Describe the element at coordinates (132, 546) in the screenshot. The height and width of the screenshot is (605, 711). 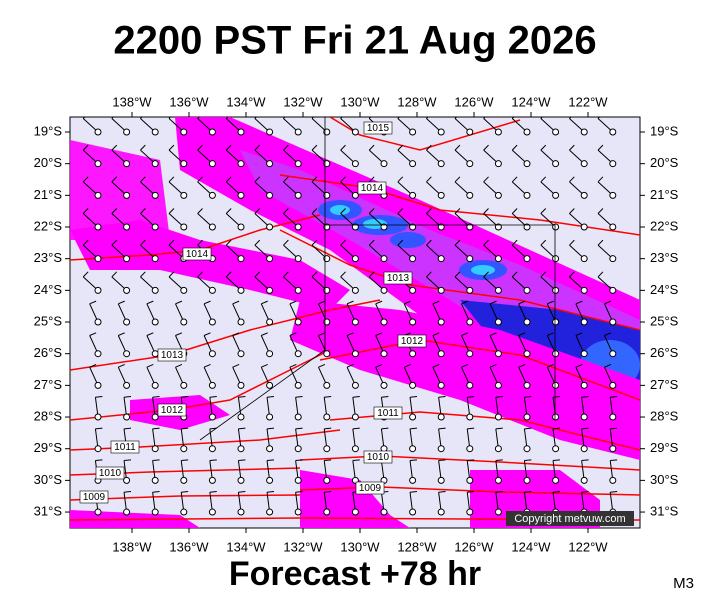
I see `longitude-label-bottom: 138°W` at that location.